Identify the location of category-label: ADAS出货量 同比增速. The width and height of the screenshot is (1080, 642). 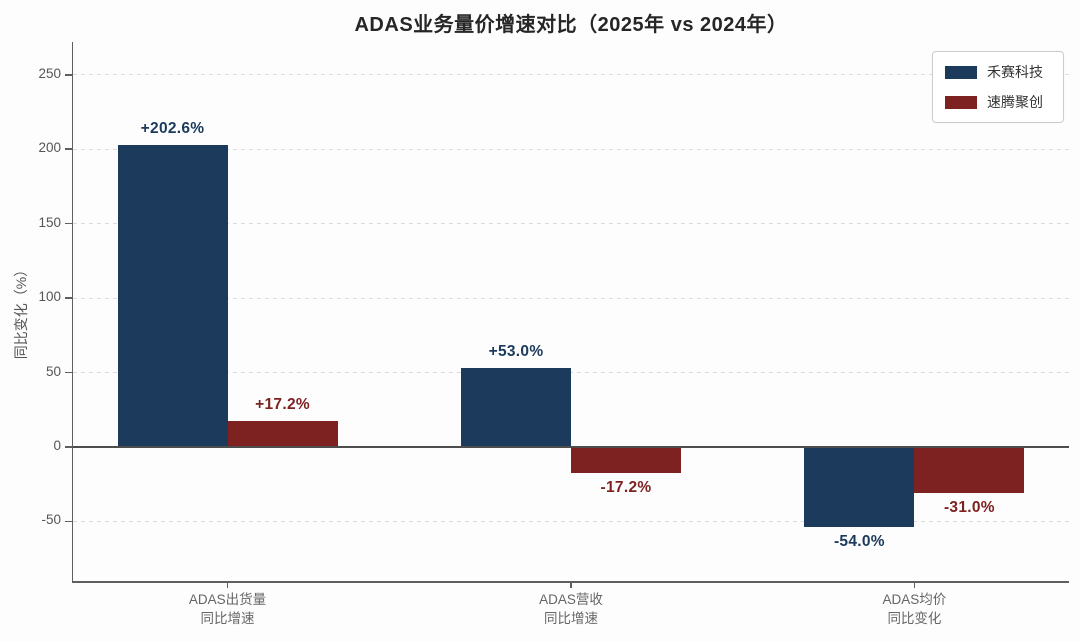
(228, 609).